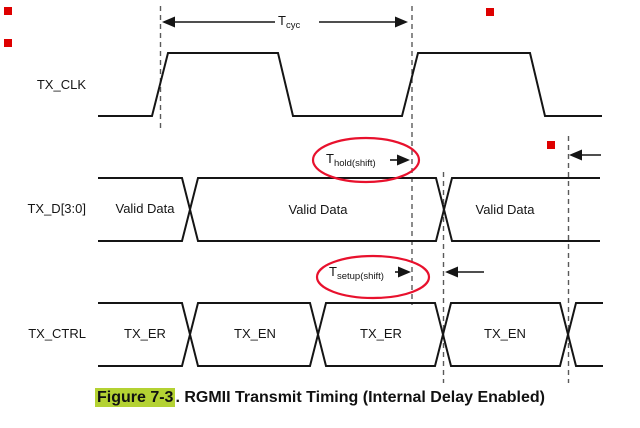 The height and width of the screenshot is (428, 640). I want to click on data-bus-waveform, so click(349, 209).